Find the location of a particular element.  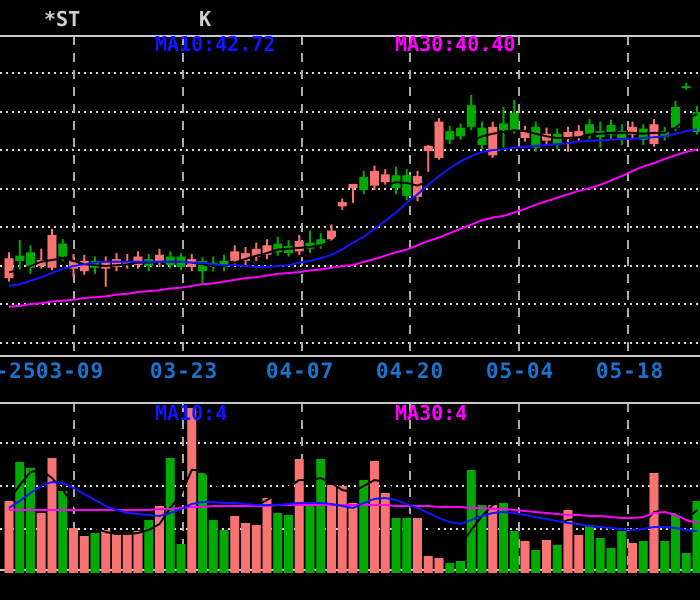

x-axis-label: -25 is located at coordinates (18, 371).